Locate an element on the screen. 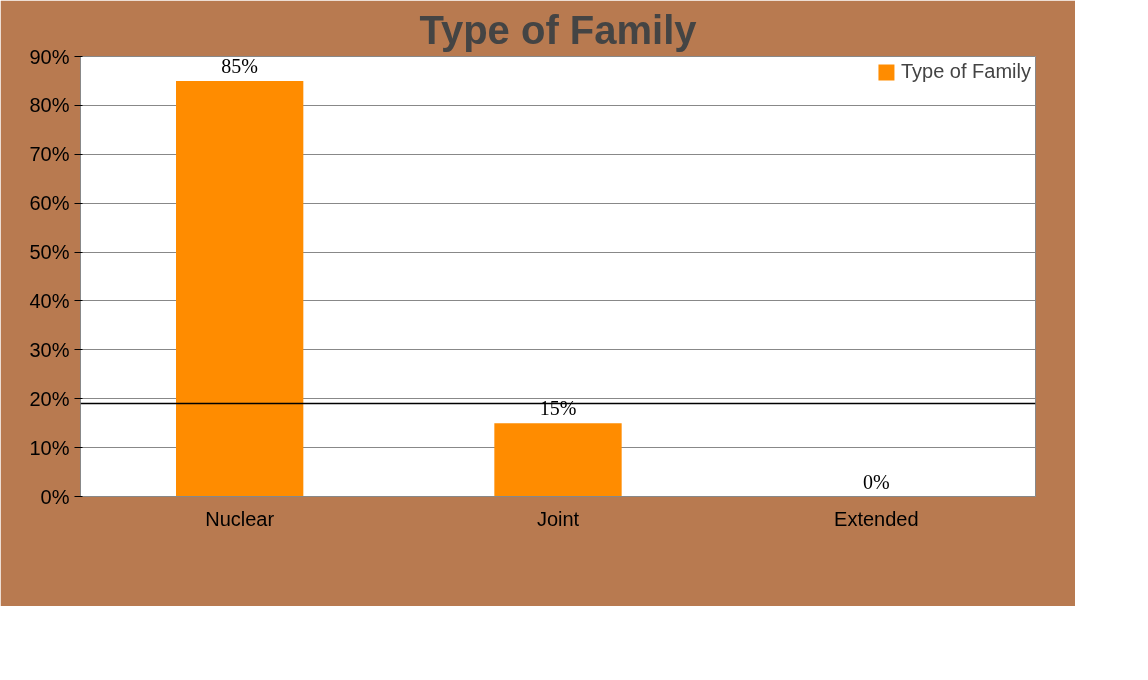 This screenshot has width=1148, height=680. x-tick-label: Nuclear is located at coordinates (240, 518).